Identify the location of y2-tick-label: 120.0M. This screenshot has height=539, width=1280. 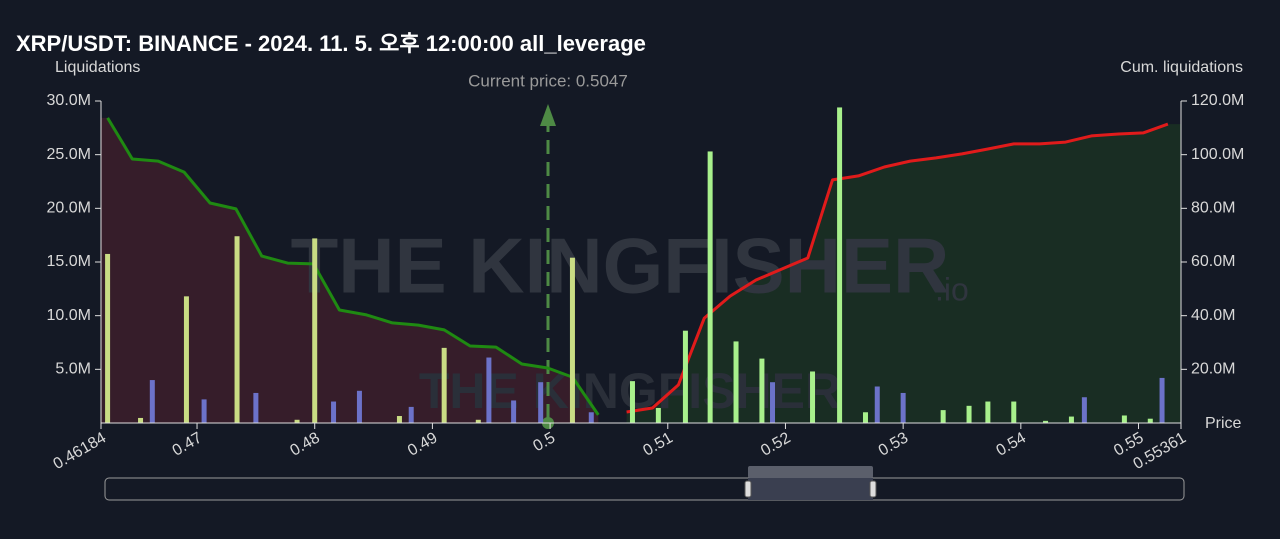
(1217, 100).